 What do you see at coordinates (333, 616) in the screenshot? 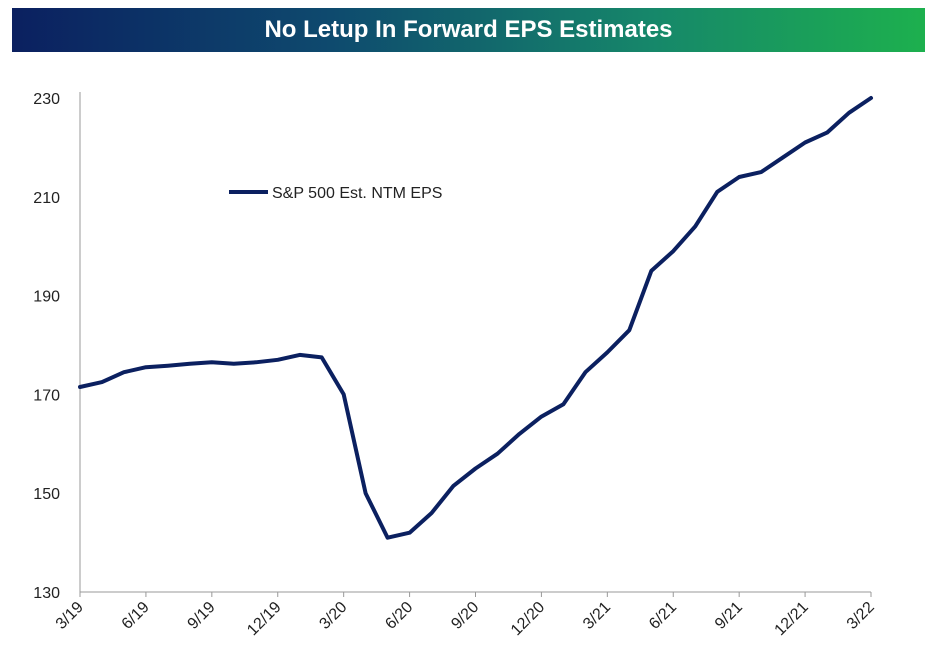
I see `x-tick-label: 3/20` at bounding box center [333, 616].